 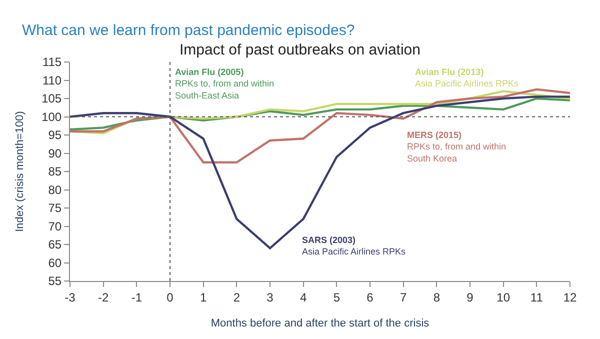 What do you see at coordinates (188, 30) in the screenshot?
I see `chart-title: What can we learn from past pandemic episodes?` at bounding box center [188, 30].